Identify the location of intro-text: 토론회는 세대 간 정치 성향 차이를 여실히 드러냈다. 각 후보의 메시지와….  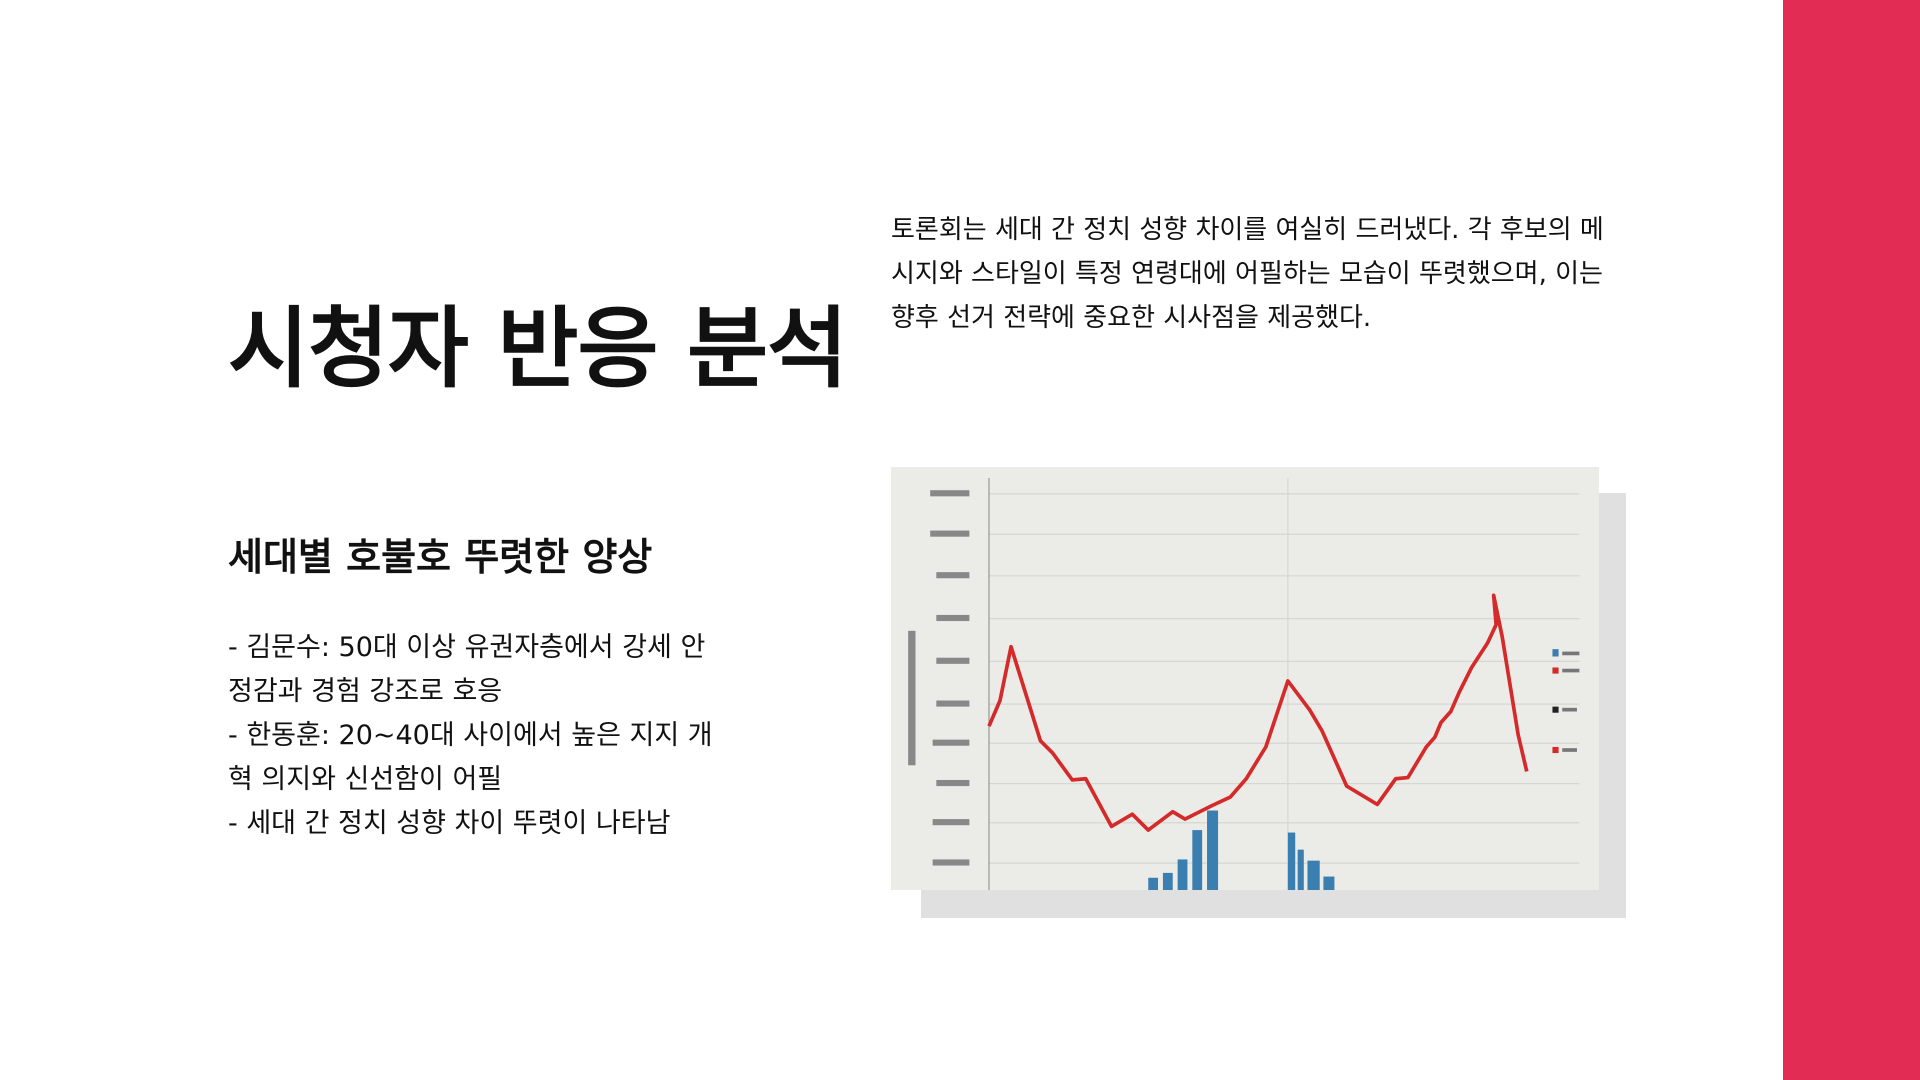
(1247, 274).